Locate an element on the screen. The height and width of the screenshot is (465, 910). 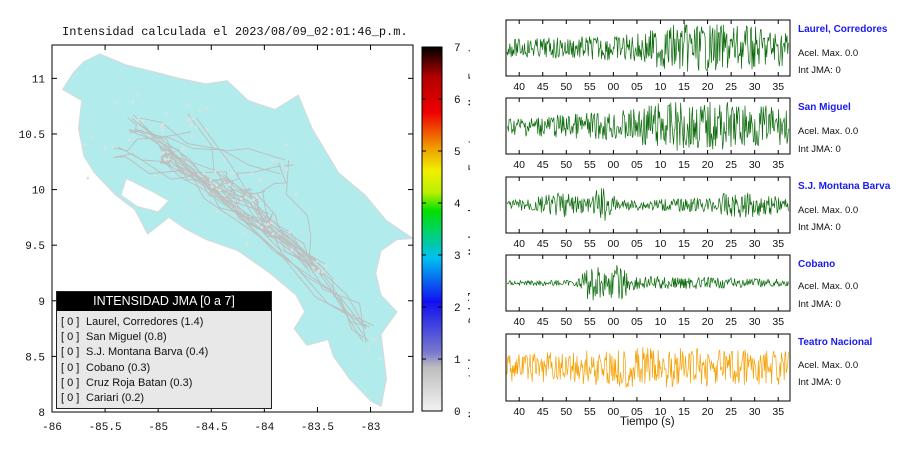
x-tick-label: -85.5 is located at coordinates (105, 428).